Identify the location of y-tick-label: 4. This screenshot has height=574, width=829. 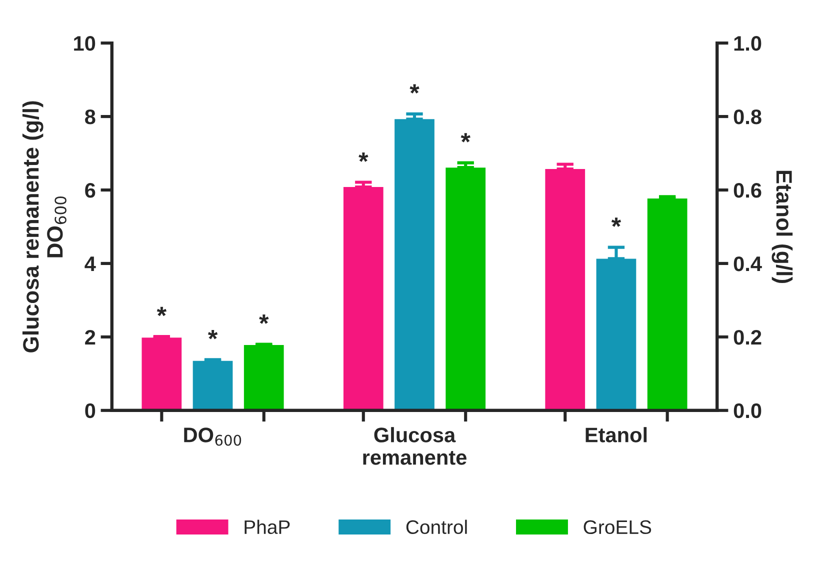
(90, 264).